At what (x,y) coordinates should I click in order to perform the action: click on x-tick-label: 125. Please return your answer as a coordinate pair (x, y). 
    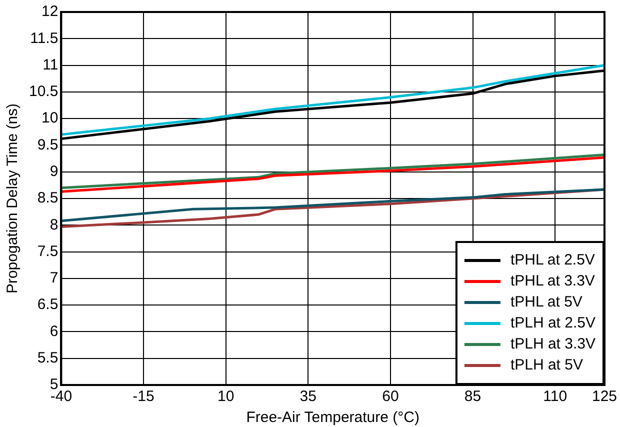
    Looking at the image, I should click on (604, 397).